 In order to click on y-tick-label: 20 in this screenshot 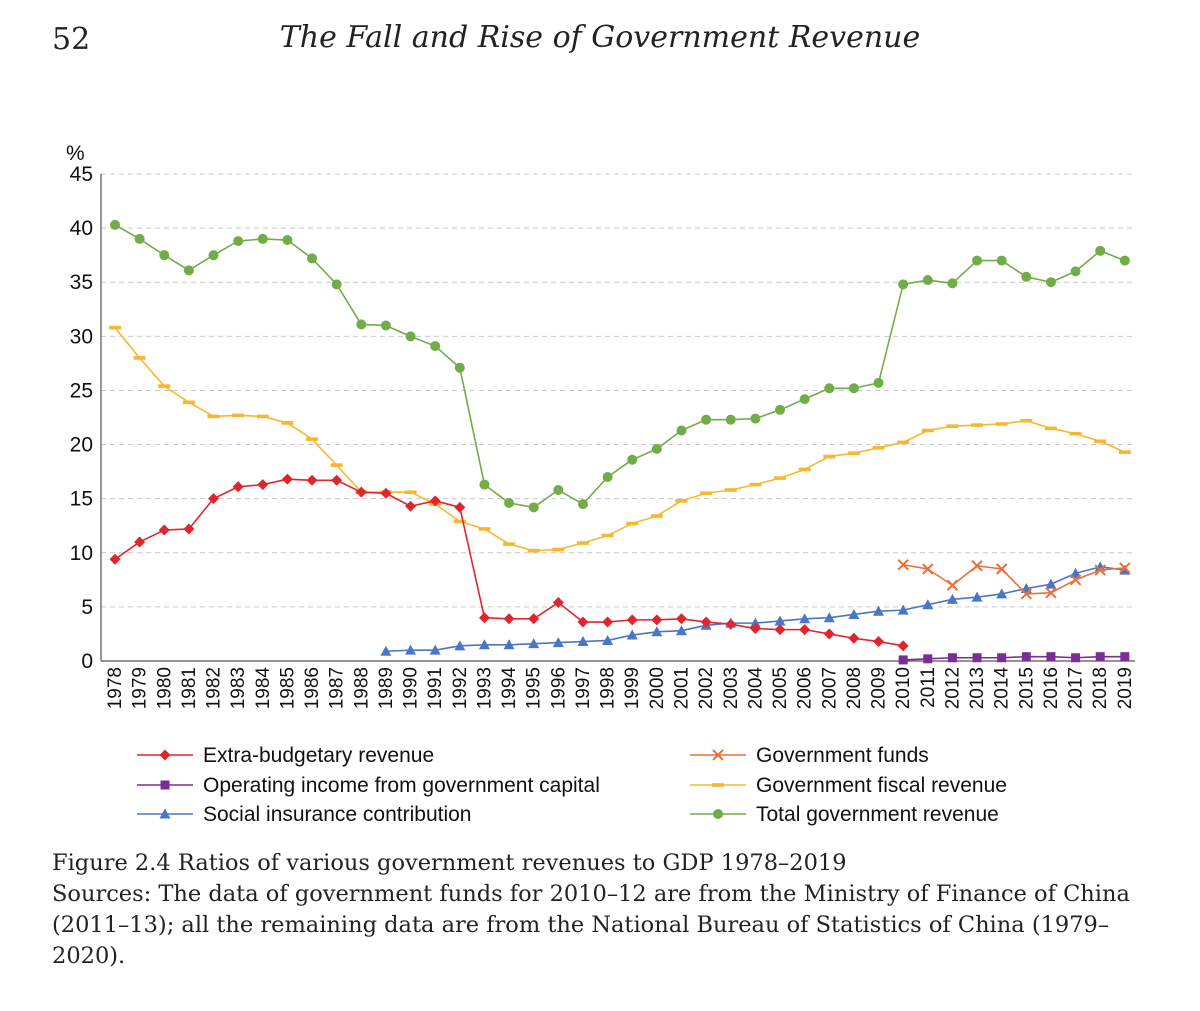, I will do `click(81, 445)`.